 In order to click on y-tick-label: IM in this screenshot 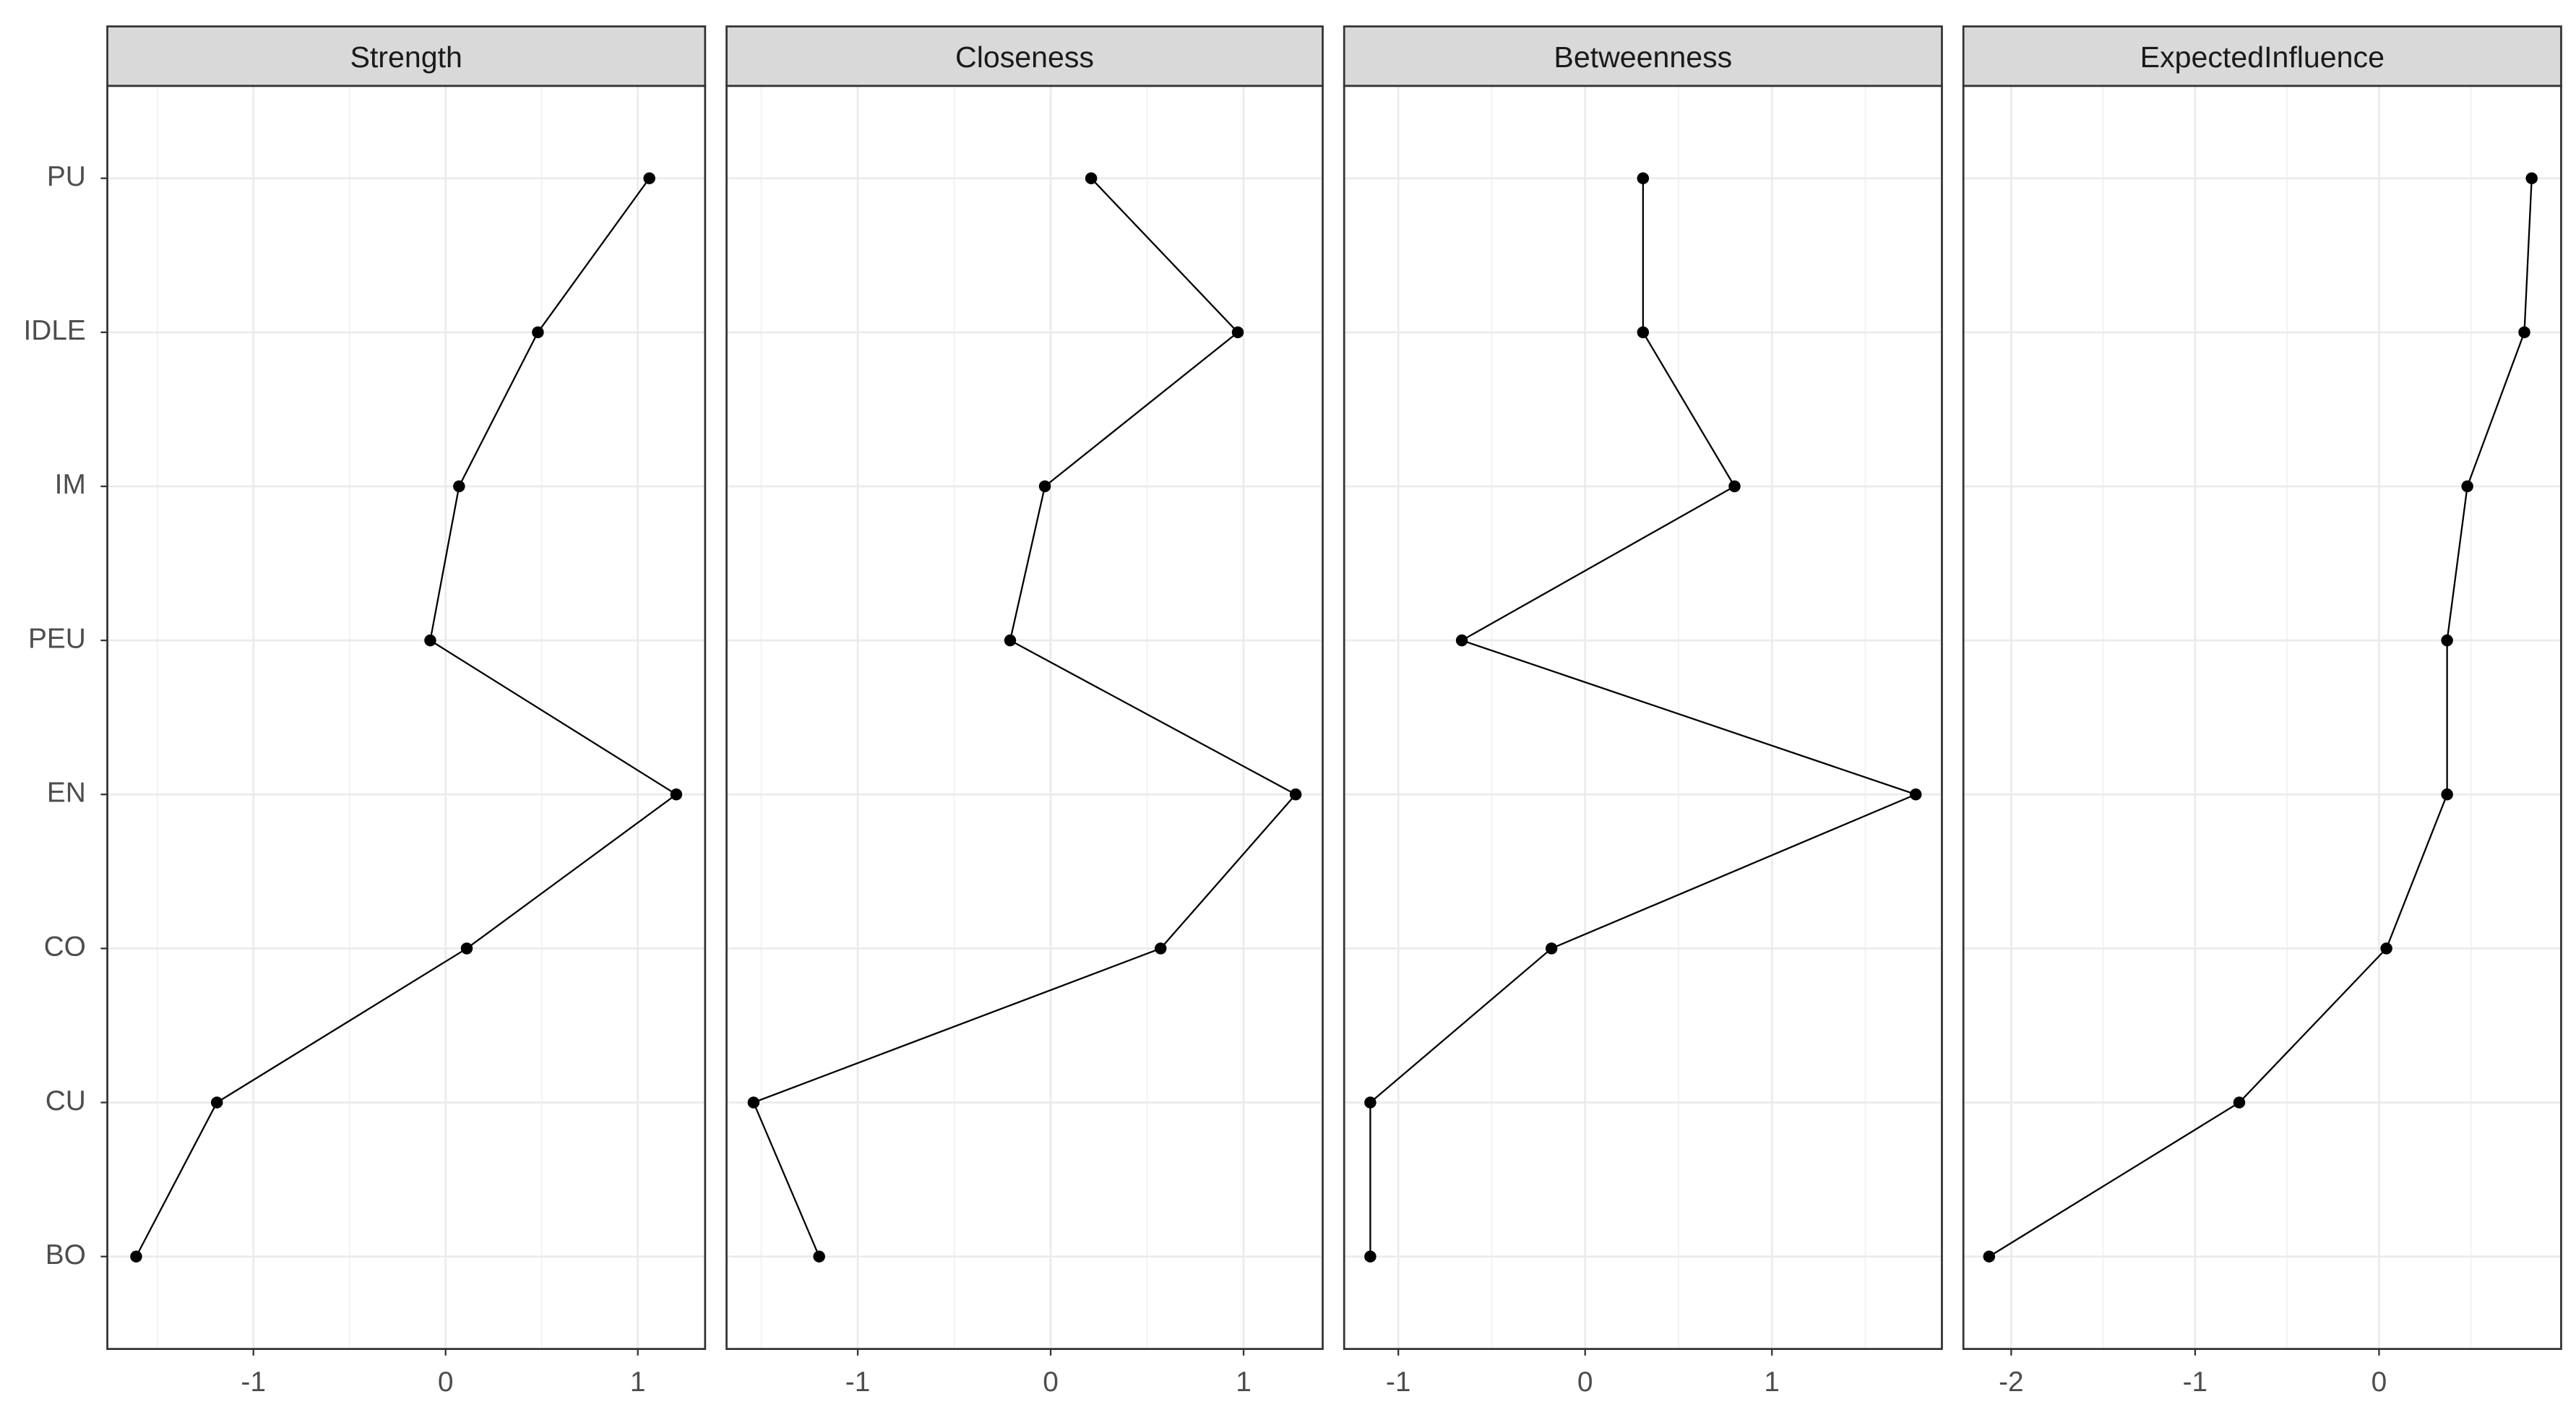, I will do `click(70, 484)`.